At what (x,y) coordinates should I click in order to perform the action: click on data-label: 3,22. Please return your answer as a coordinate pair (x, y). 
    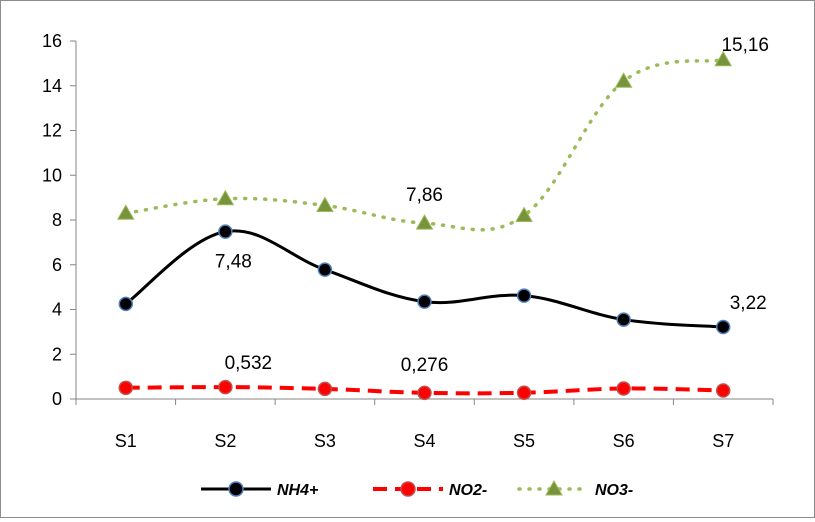
    Looking at the image, I should click on (748, 303).